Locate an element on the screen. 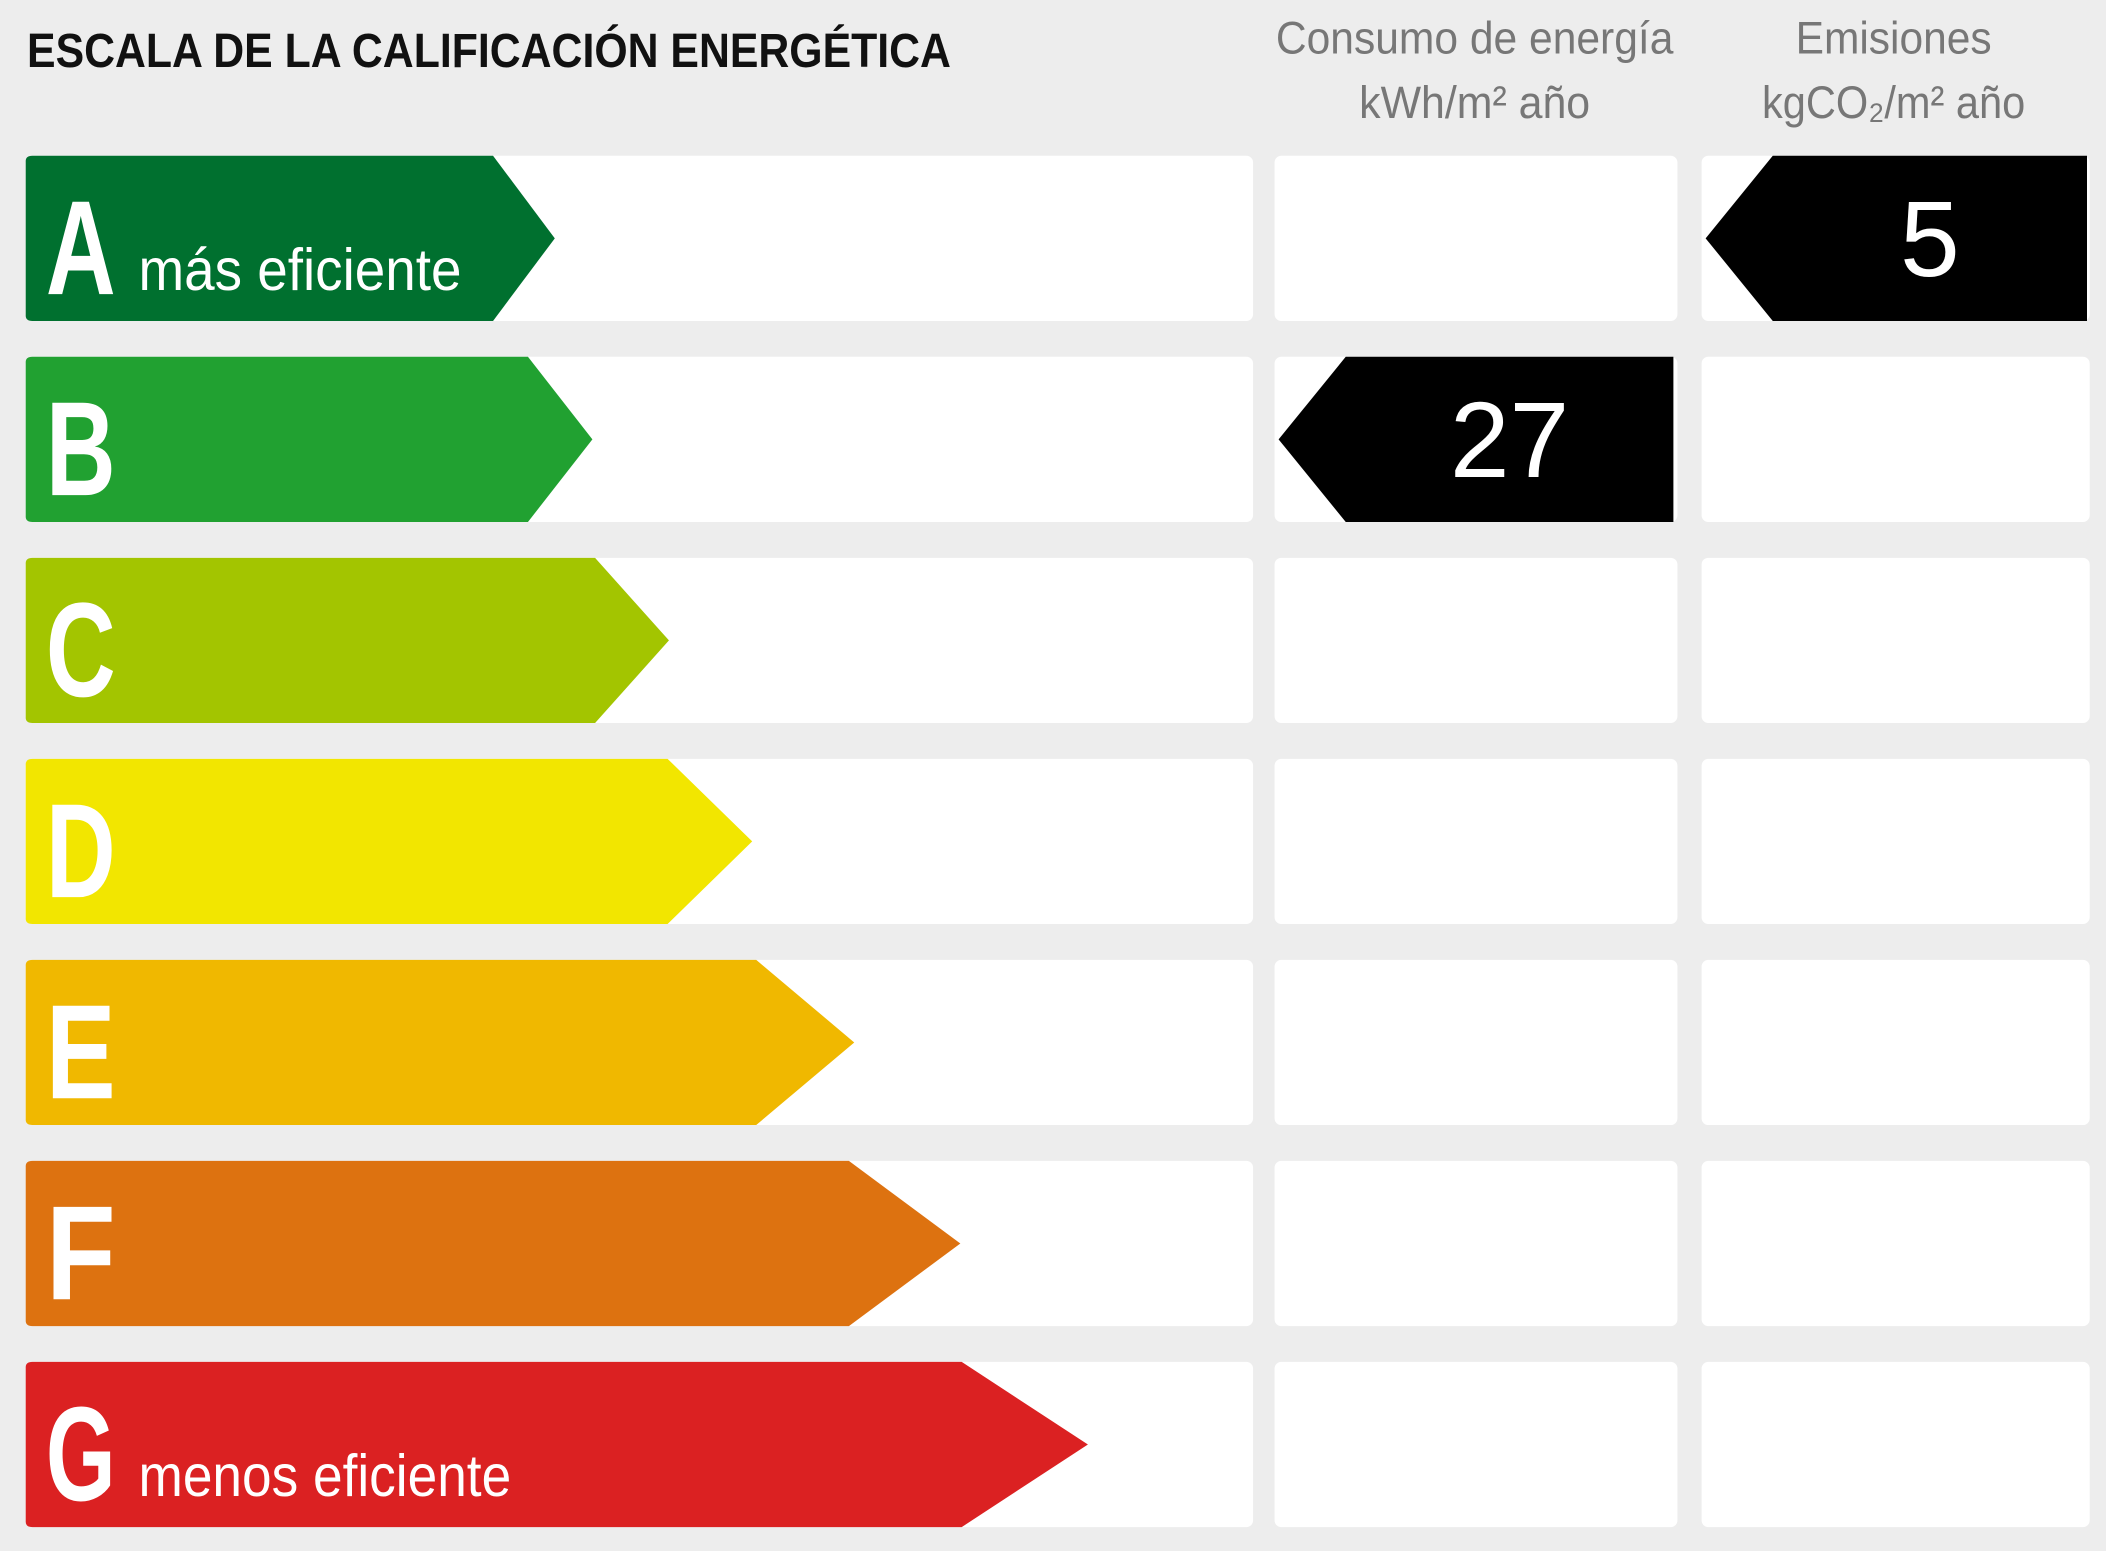 This screenshot has height=1551, width=2106. rating-label: más eficiente is located at coordinates (300, 270).